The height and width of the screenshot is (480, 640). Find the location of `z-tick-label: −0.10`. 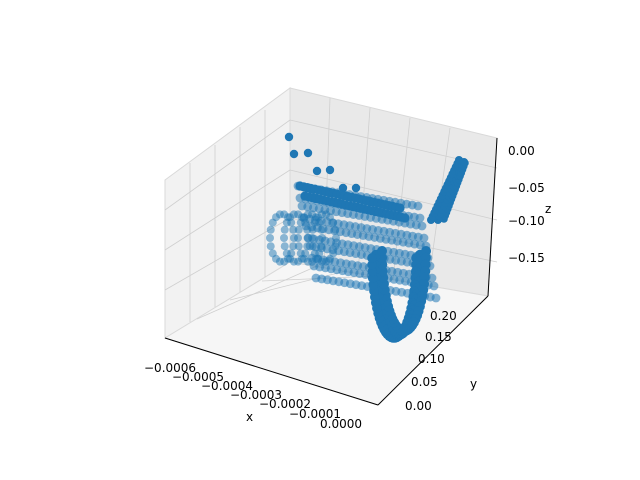

z-tick-label: −0.10 is located at coordinates (526, 221).